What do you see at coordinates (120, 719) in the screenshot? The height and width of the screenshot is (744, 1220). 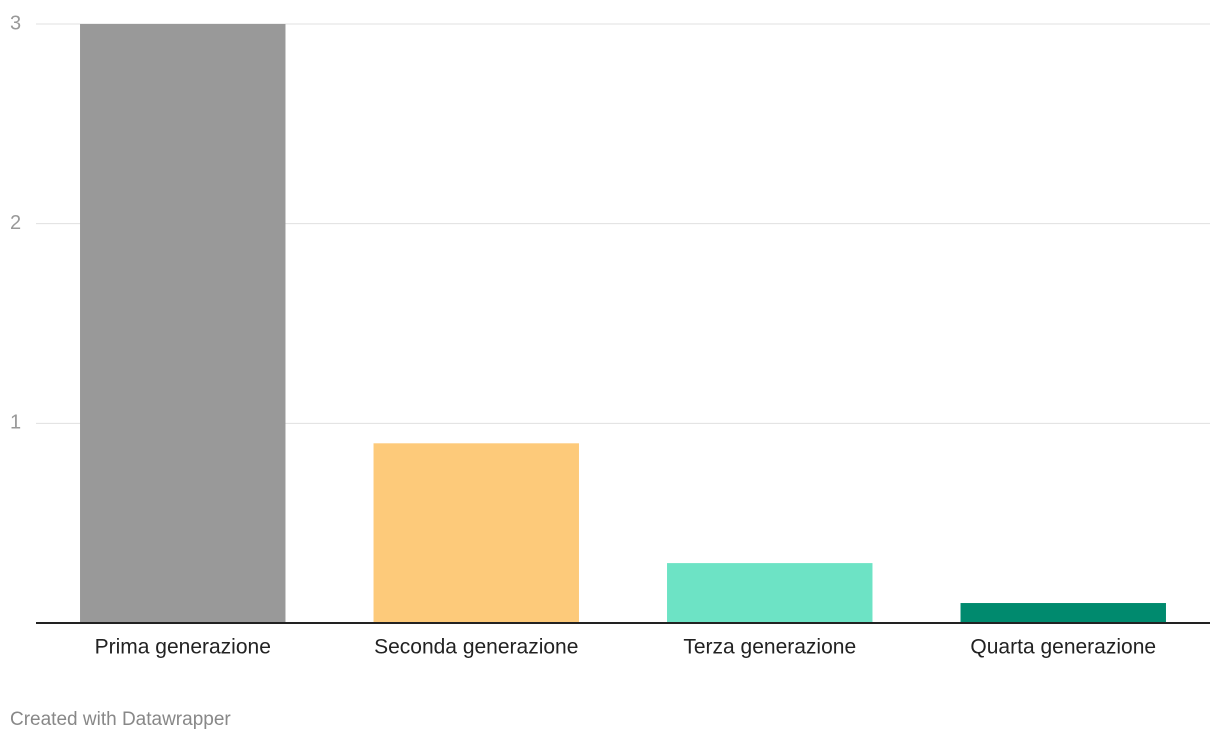 I see `credit: Created with Datawrapper` at bounding box center [120, 719].